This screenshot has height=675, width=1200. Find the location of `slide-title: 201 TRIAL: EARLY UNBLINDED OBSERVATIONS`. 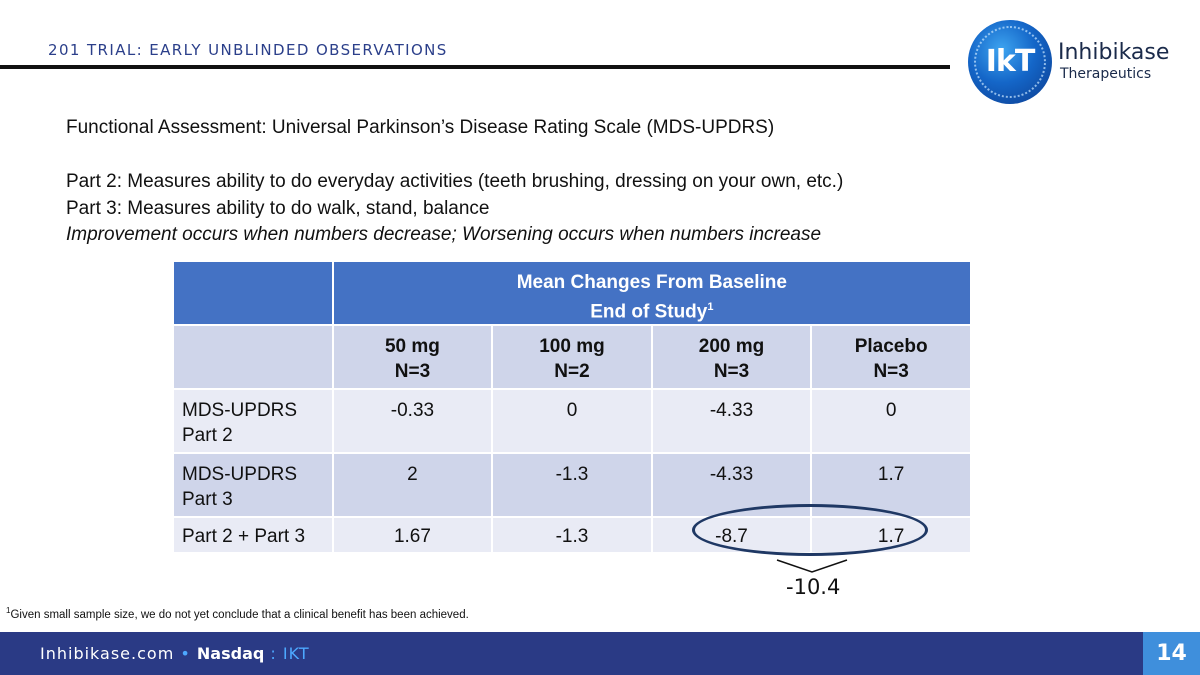

slide-title: 201 TRIAL: EARLY UNBLINDED OBSERVATIONS is located at coordinates (248, 50).